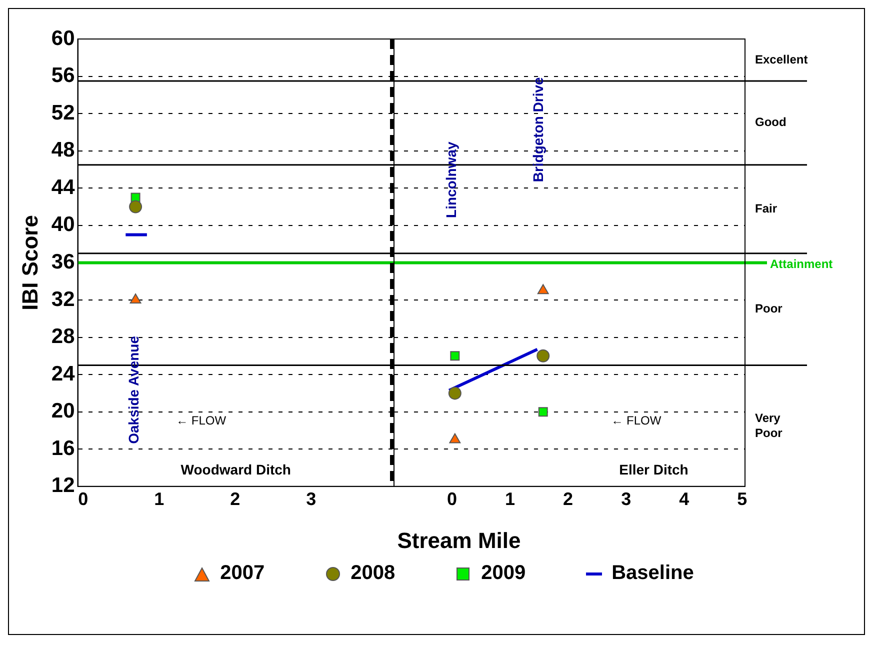 The width and height of the screenshot is (873, 647). What do you see at coordinates (450, 180) in the screenshot?
I see `annotation: Lincolnway` at bounding box center [450, 180].